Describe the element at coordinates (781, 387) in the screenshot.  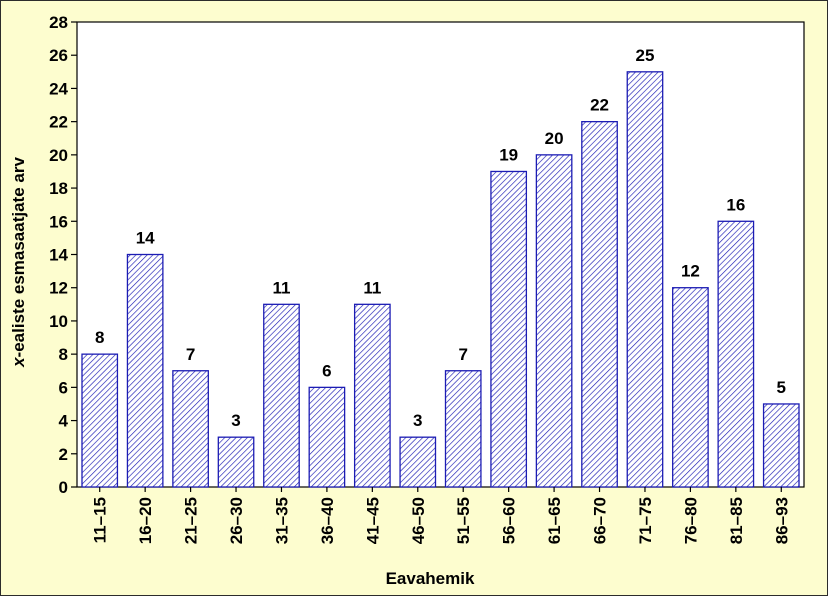
I see `bar-value-label: 5` at that location.